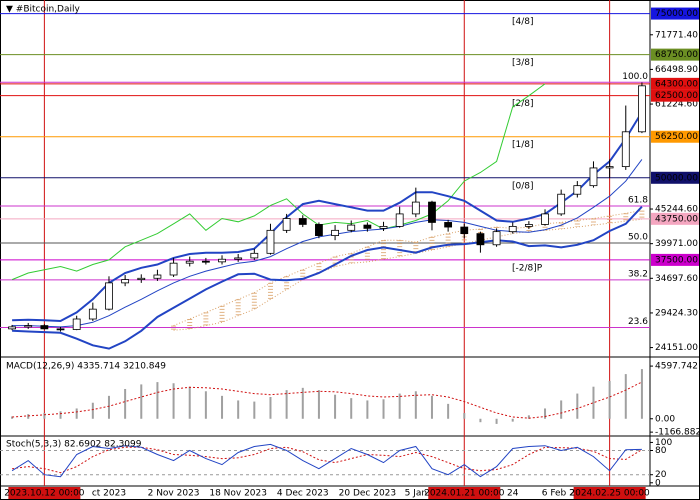 This screenshot has height=500, width=700. What do you see at coordinates (523, 186) in the screenshot?
I see `level-label: [0/8]` at bounding box center [523, 186].